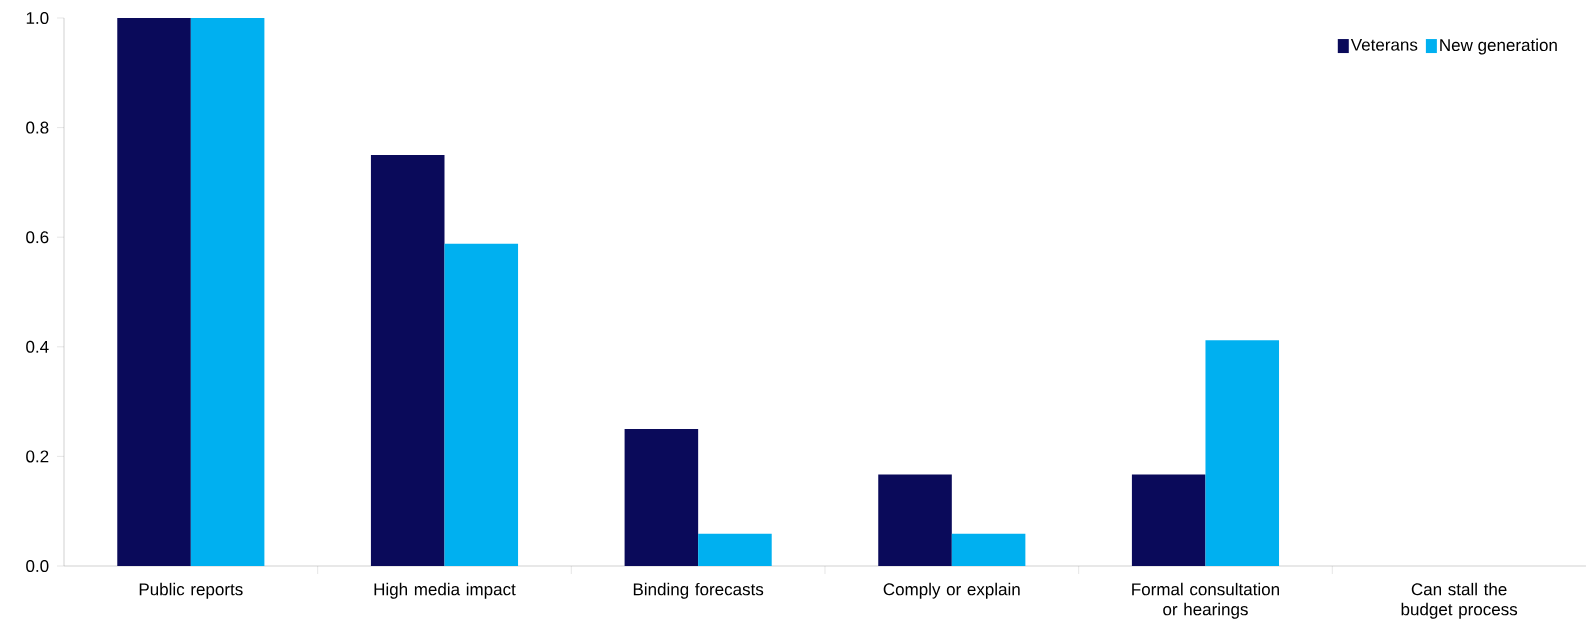 The width and height of the screenshot is (1596, 644). Describe the element at coordinates (445, 590) in the screenshot. I see `x-tick-label: High media impact` at that location.